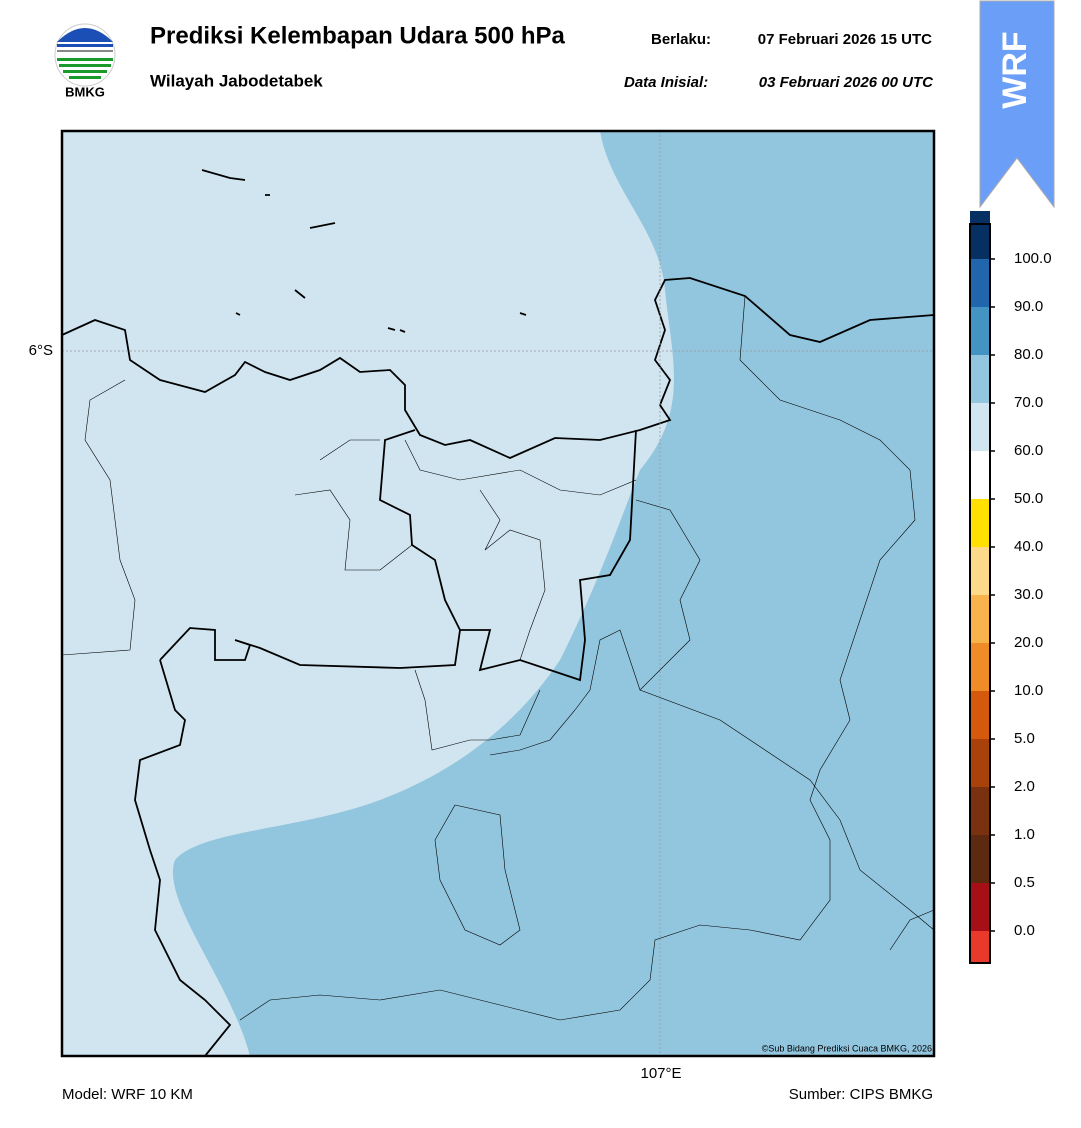 The image size is (1081, 1128). I want to click on init-time: 03 Februari 2026 00 UTC, so click(846, 82).